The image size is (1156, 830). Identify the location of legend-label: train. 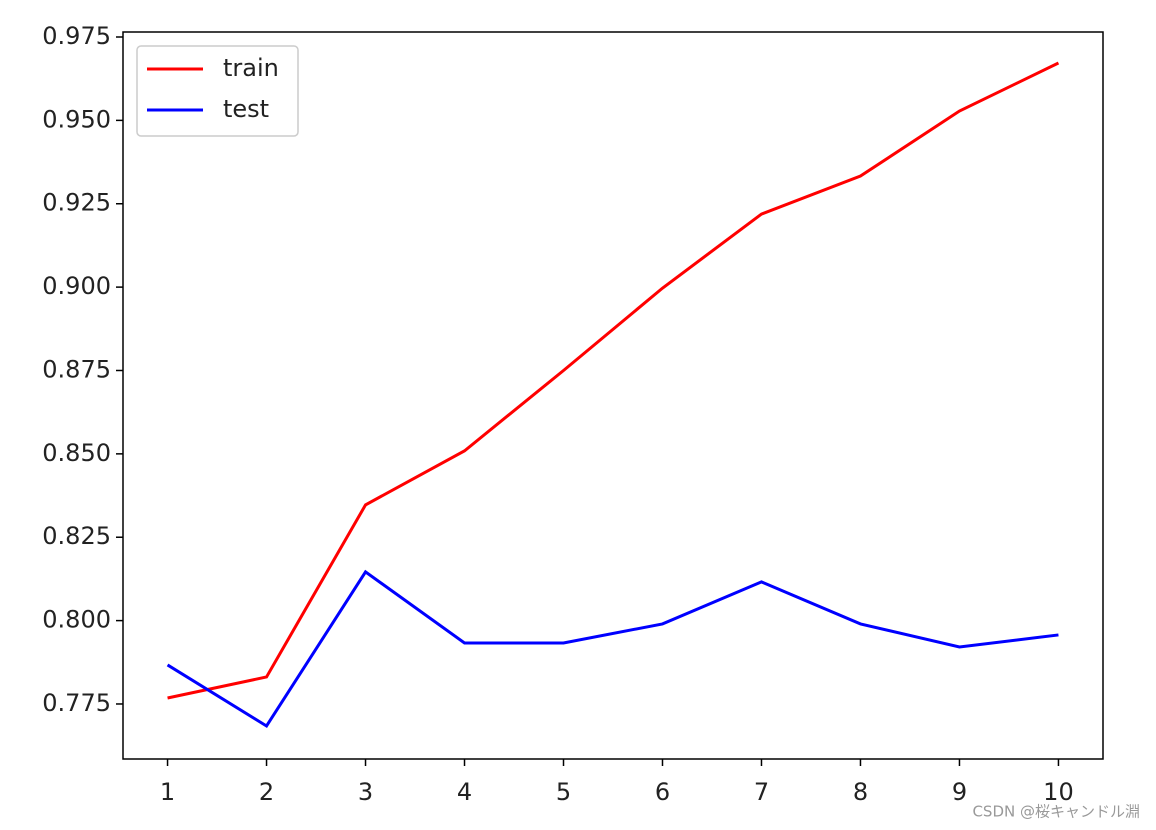
(251, 68).